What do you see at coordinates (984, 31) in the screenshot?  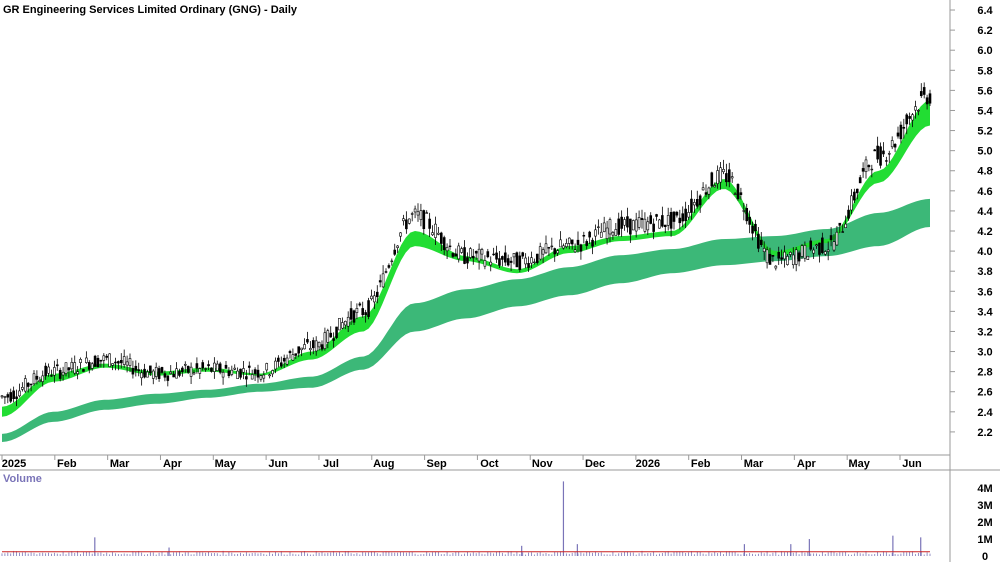 I see `y-tick-label: 6.2` at bounding box center [984, 31].